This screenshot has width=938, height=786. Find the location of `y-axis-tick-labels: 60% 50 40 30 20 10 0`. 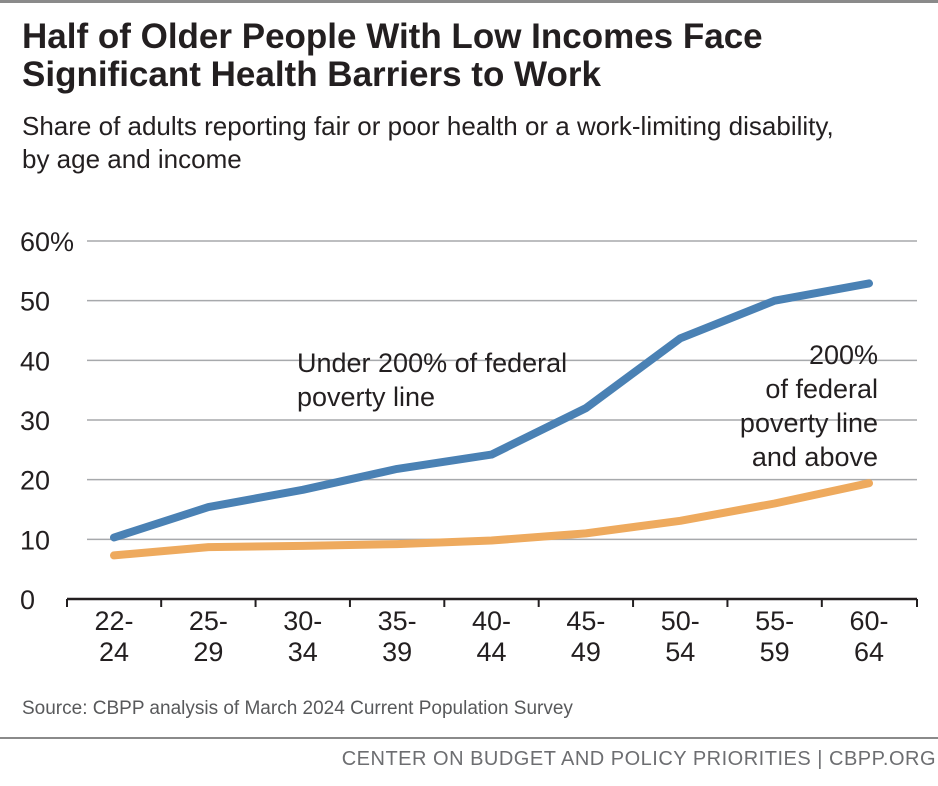

y-axis-tick-labels: 60% 50 40 30 20 10 0 is located at coordinates (47, 421).